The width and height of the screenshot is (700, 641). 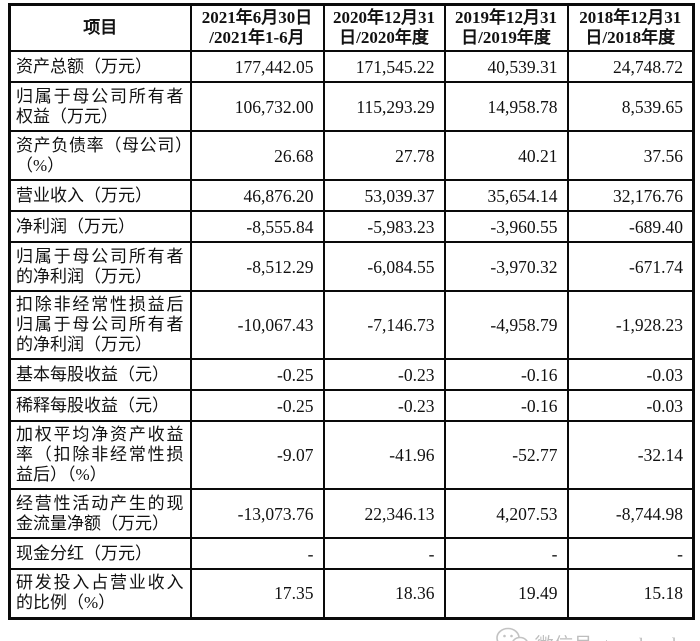 What do you see at coordinates (100, 593) in the screenshot?
I see `row-label: 研发投入占营业收入的比例（%）` at bounding box center [100, 593].